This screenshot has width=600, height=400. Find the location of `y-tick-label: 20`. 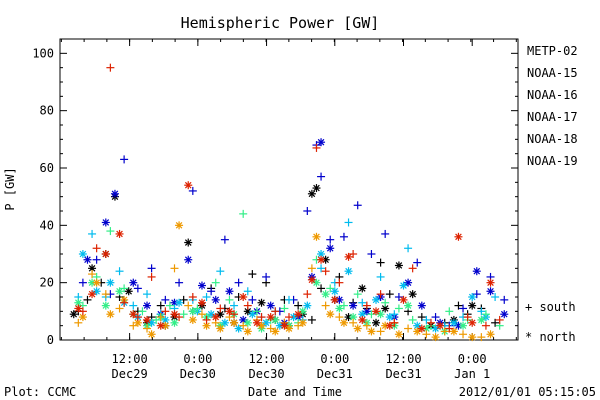

y-tick-label: 20 is located at coordinates (47, 283).